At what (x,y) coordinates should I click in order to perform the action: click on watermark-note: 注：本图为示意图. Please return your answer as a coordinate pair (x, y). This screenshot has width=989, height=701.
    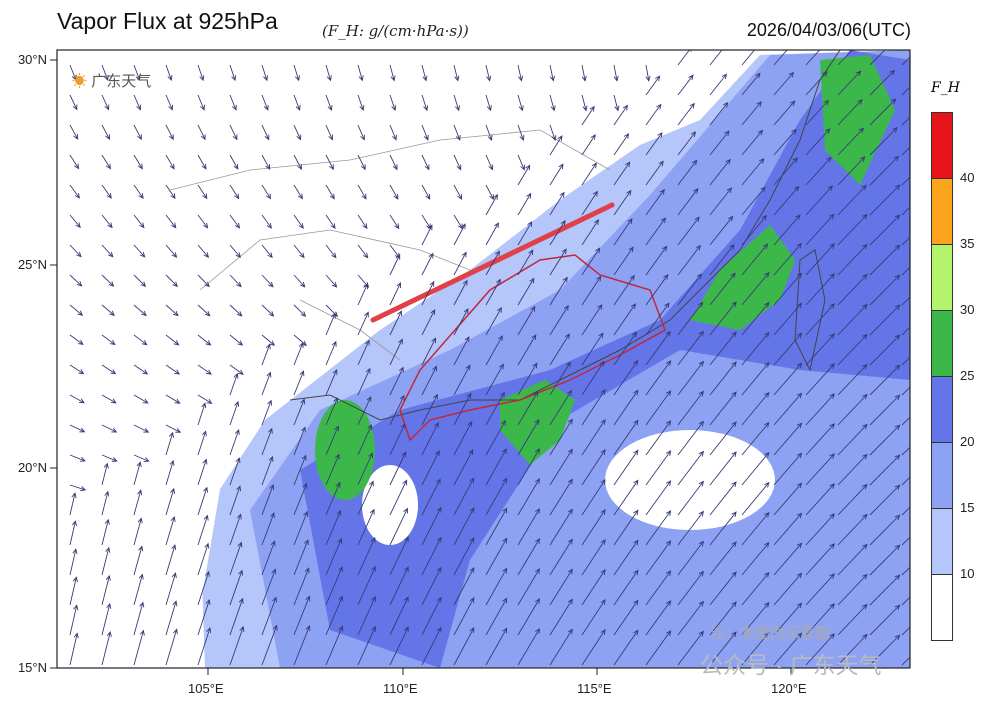
    Looking at the image, I should click on (770, 633).